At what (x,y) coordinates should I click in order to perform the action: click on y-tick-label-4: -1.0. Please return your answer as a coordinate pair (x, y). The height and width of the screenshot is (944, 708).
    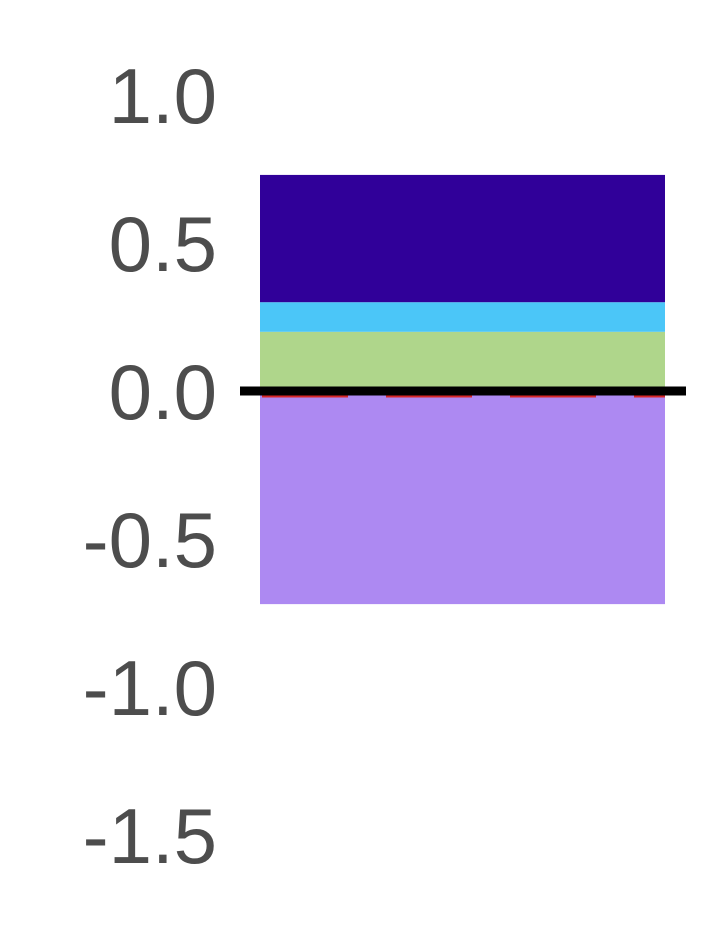
    Looking at the image, I should click on (150, 688).